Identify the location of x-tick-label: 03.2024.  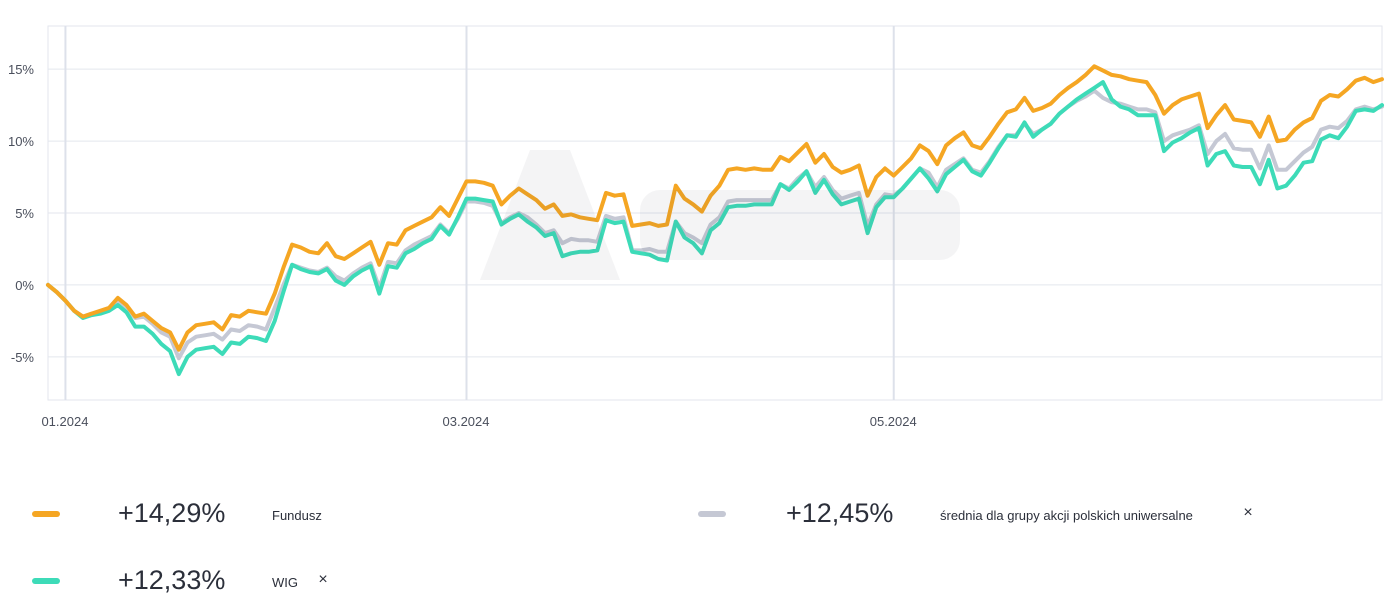
(466, 421).